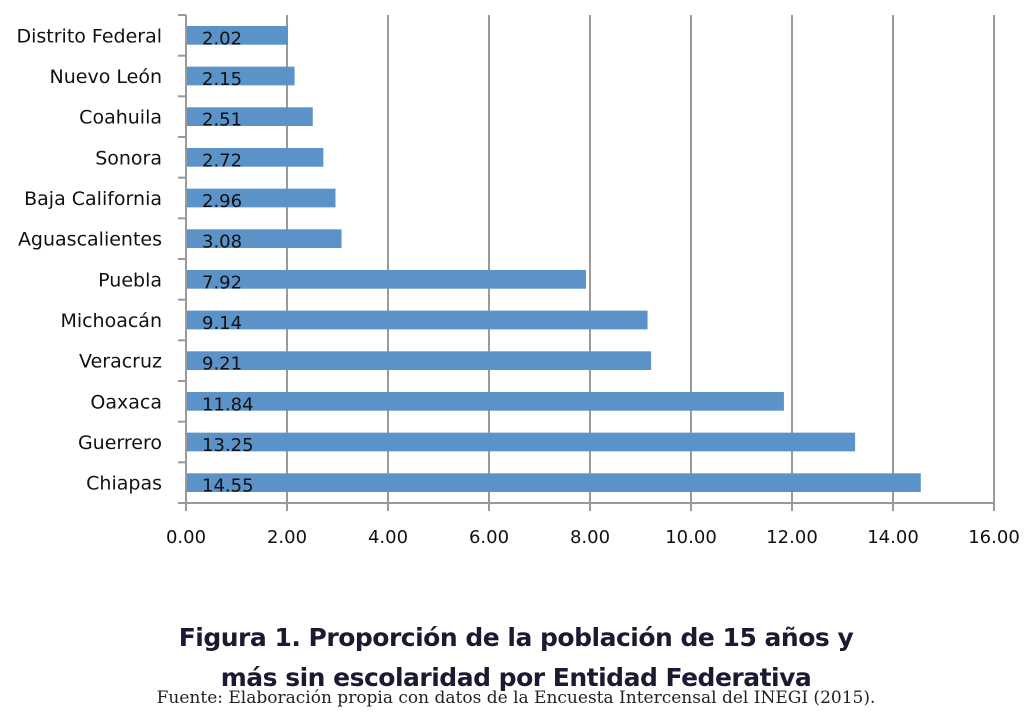 The height and width of the screenshot is (725, 1032). What do you see at coordinates (90, 240) in the screenshot?
I see `category-label: Aguascalientes` at bounding box center [90, 240].